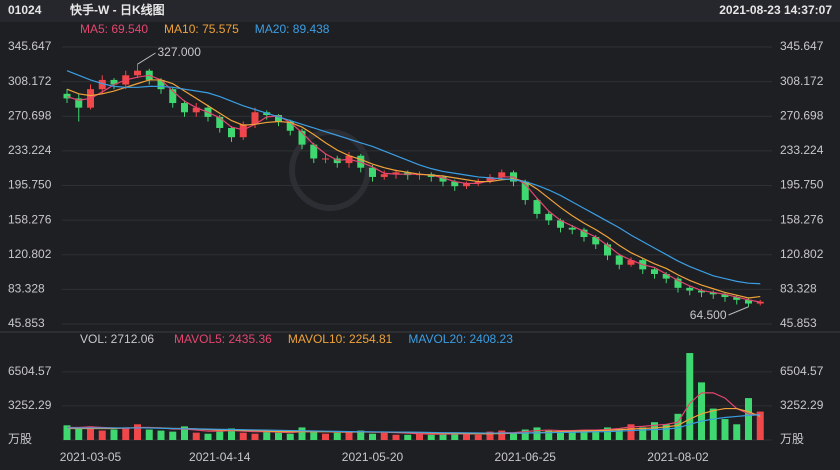 The image size is (840, 470). What do you see at coordinates (20, 439) in the screenshot?
I see `y-tick-label: 万股` at bounding box center [20, 439].